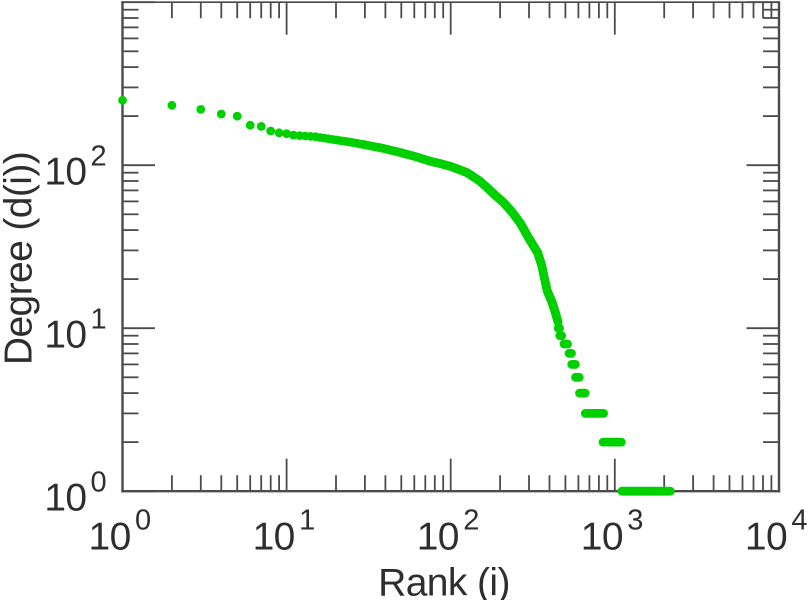  I want to click on svg-text: 4, so click(799, 521).